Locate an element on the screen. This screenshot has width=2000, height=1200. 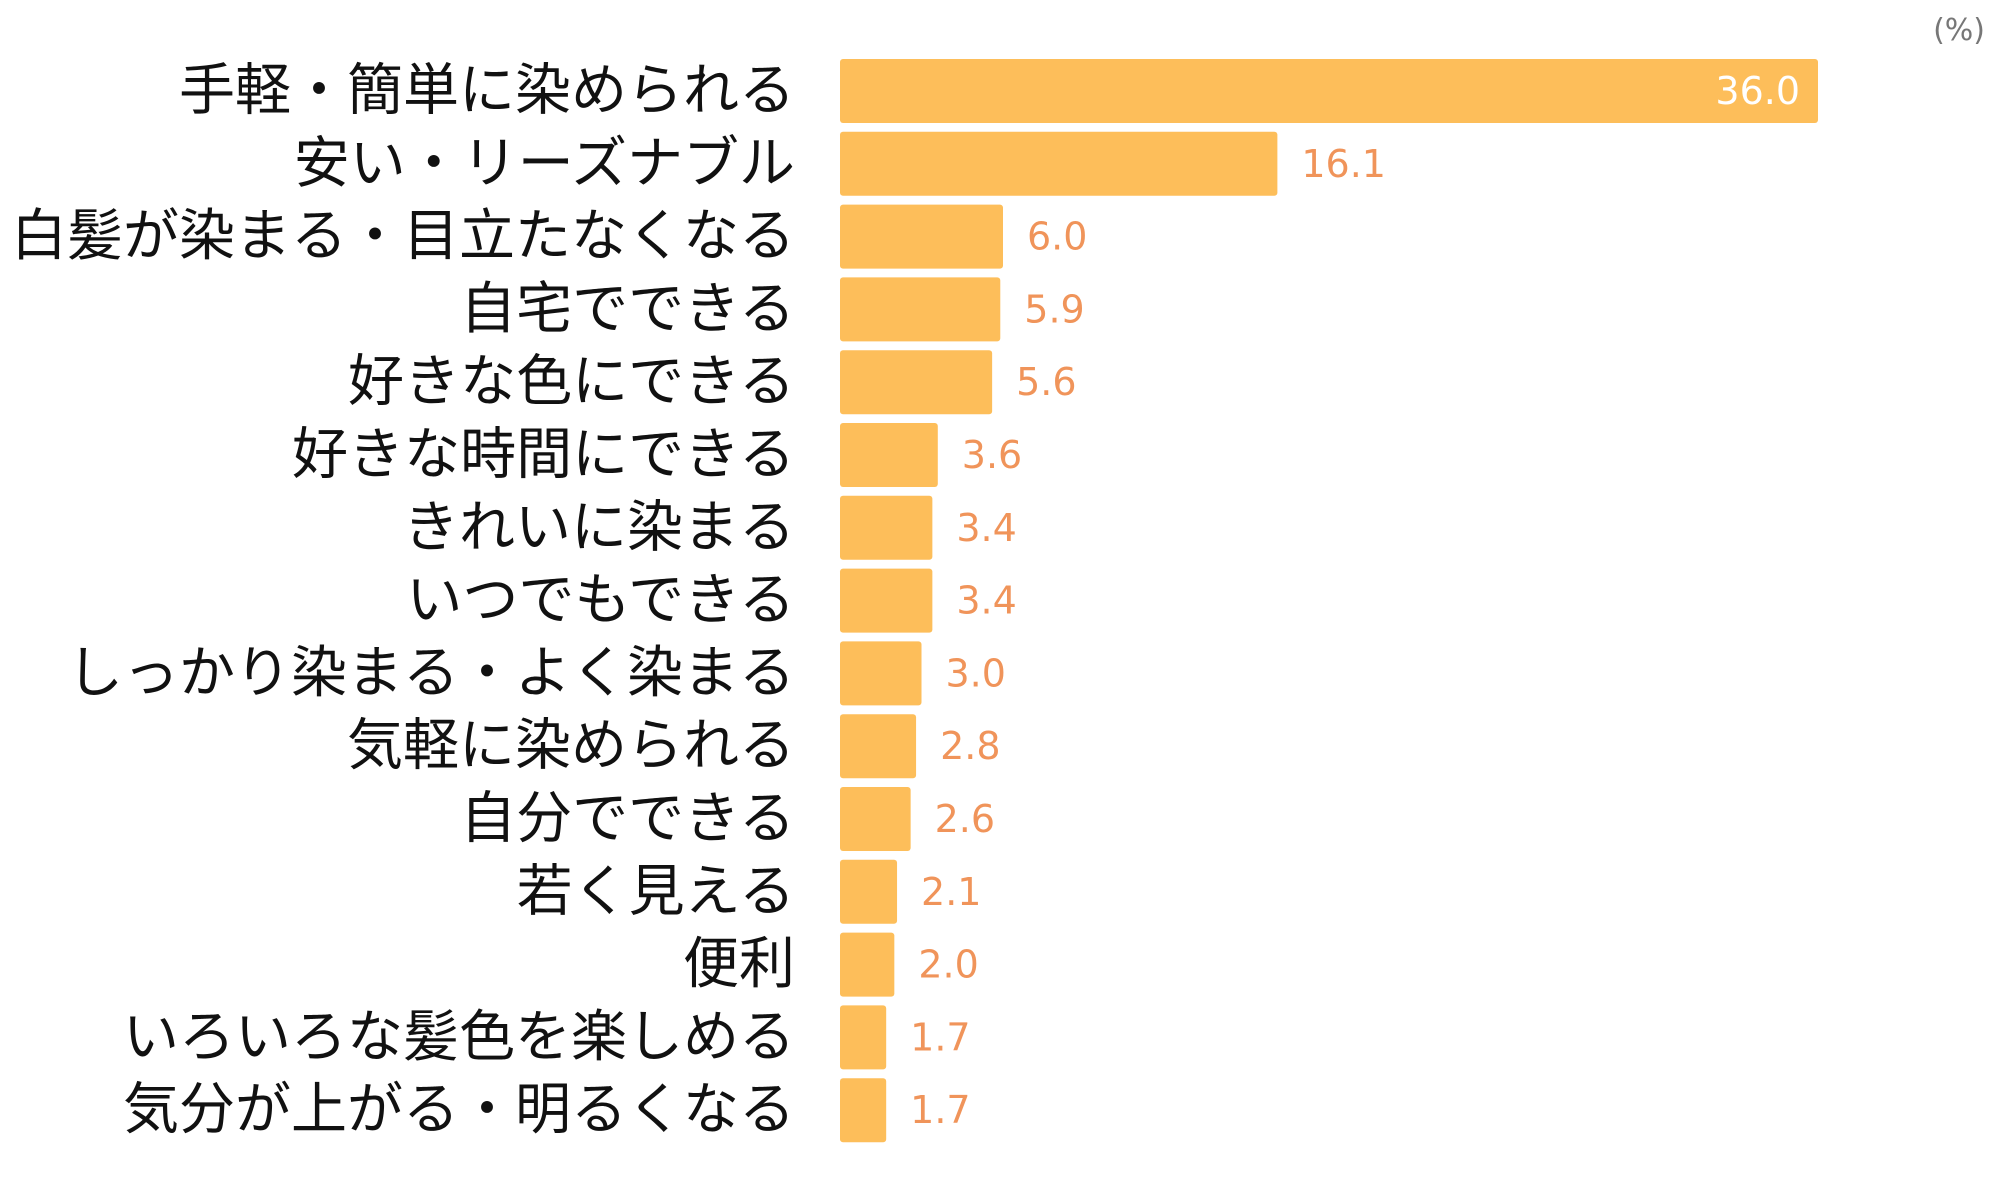
value-label-6: 3.4 is located at coordinates (986, 528).